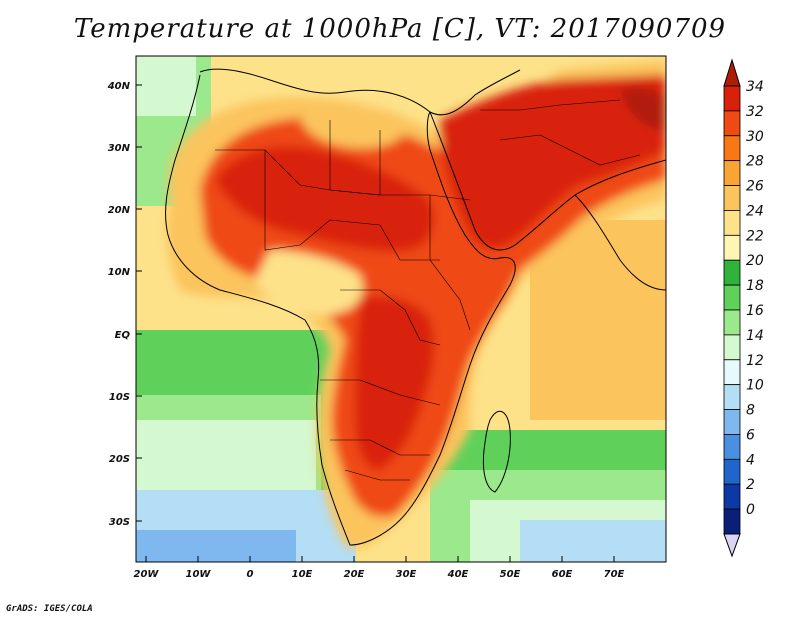 The height and width of the screenshot is (618, 800). What do you see at coordinates (562, 574) in the screenshot?
I see `lon-label: 60E` at bounding box center [562, 574].